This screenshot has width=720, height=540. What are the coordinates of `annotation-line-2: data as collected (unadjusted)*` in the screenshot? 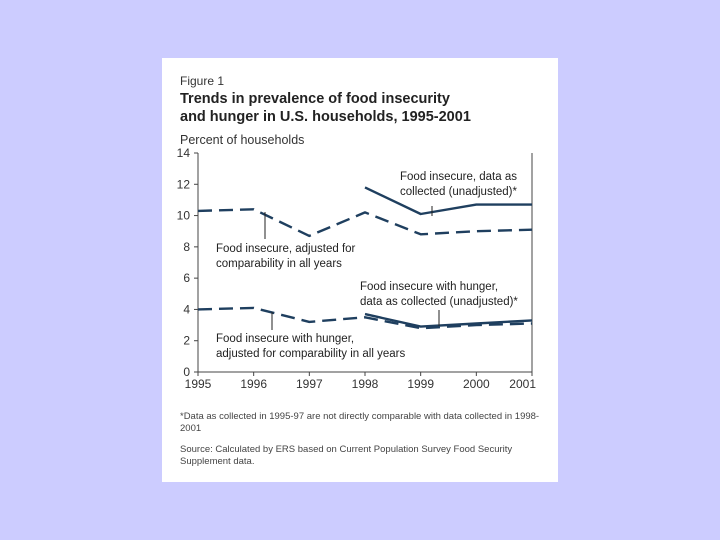 It's located at (439, 302).